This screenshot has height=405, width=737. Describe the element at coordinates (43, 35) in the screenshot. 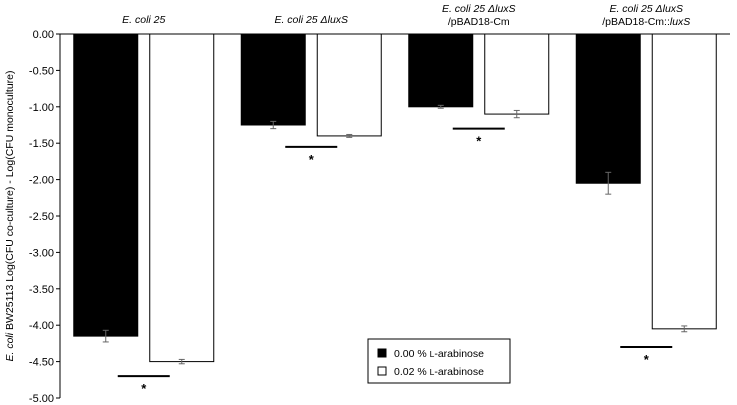

I see `y-tick-label: 0.00` at that location.